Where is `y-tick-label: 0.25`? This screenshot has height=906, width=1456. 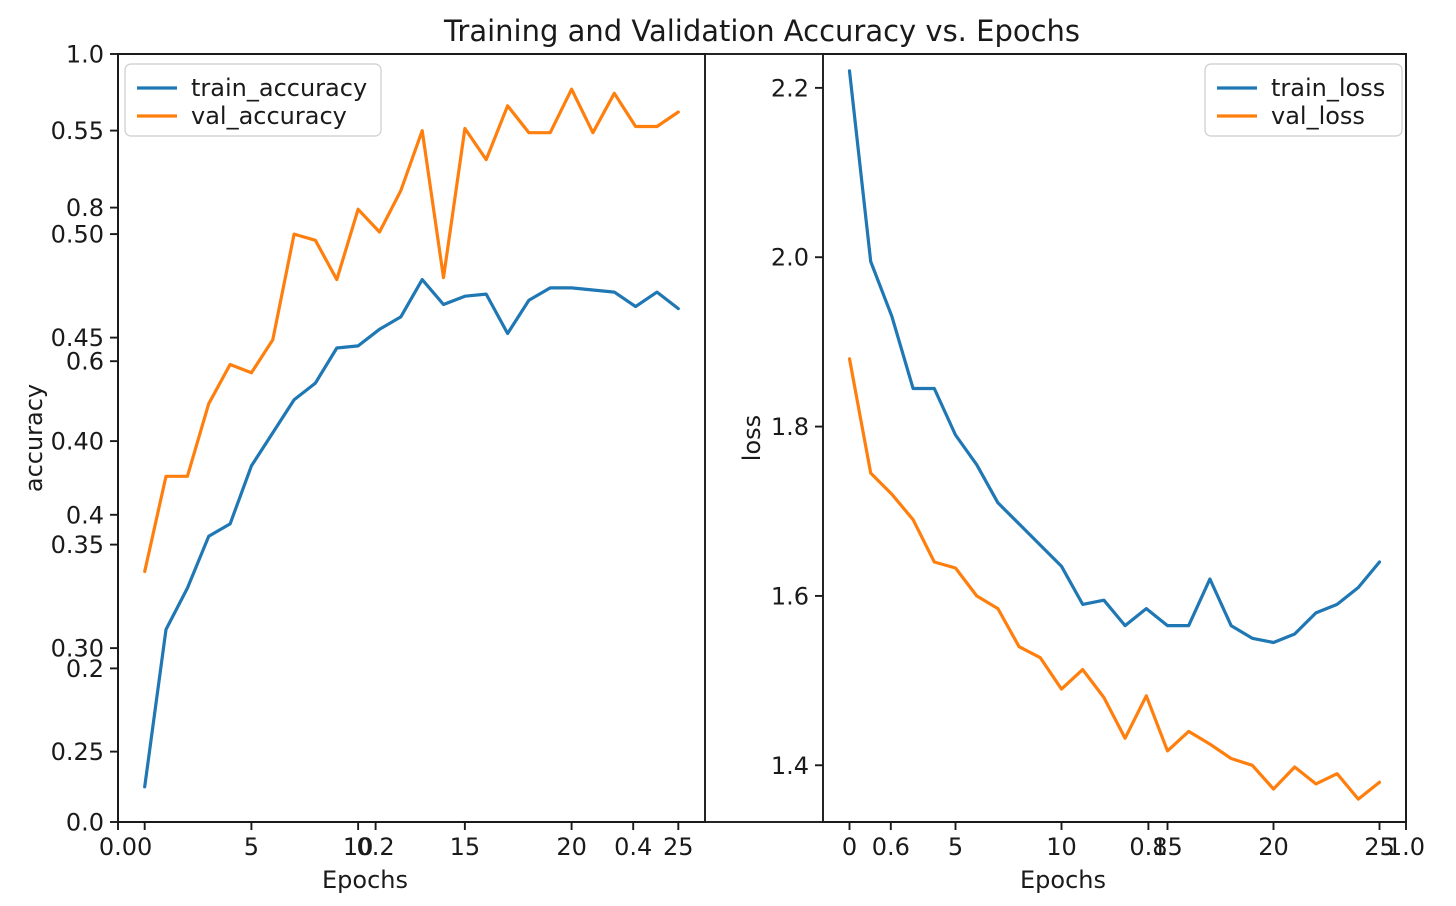
y-tick-label: 0.25 is located at coordinates (77, 752).